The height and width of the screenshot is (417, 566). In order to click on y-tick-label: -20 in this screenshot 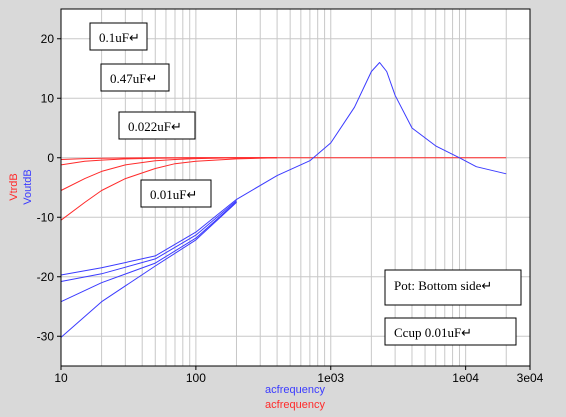, I will do `click(46, 277)`.